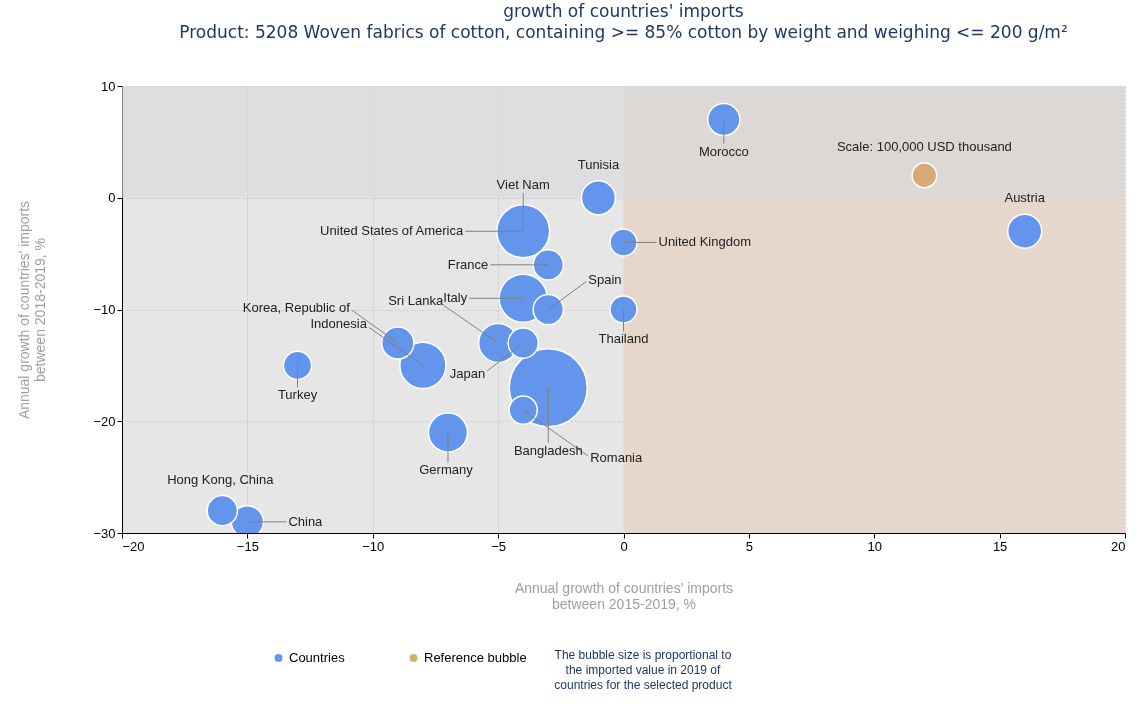 The height and width of the screenshot is (720, 1137). What do you see at coordinates (392, 231) in the screenshot?
I see `annotation: United States of America` at bounding box center [392, 231].